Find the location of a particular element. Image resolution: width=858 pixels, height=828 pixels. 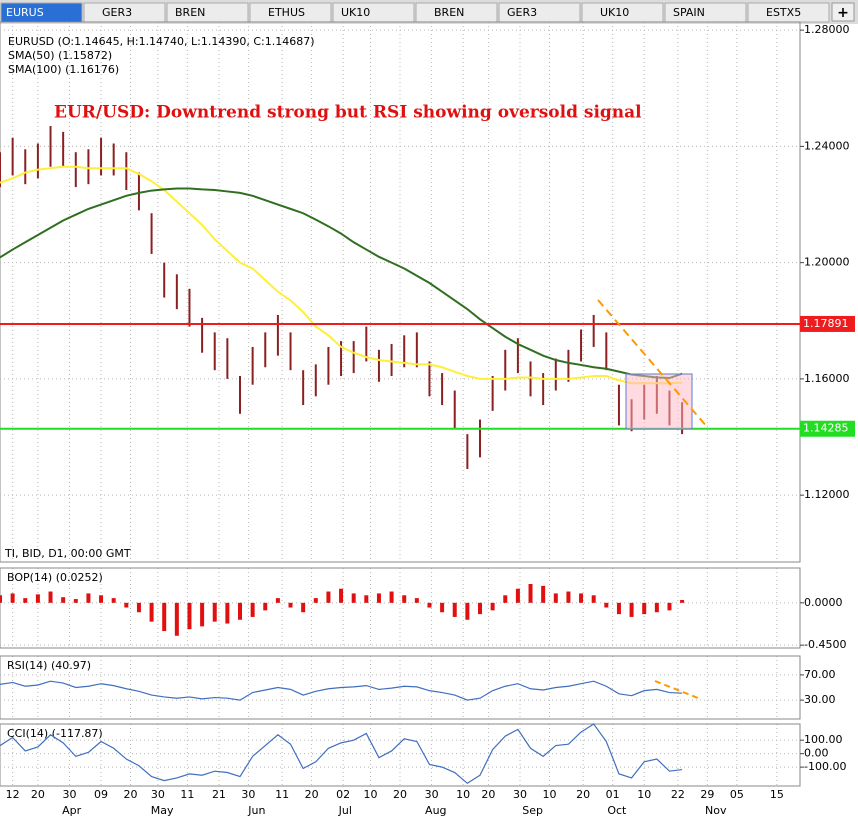

y-tick-label: 70.00 is located at coordinates (820, 674).